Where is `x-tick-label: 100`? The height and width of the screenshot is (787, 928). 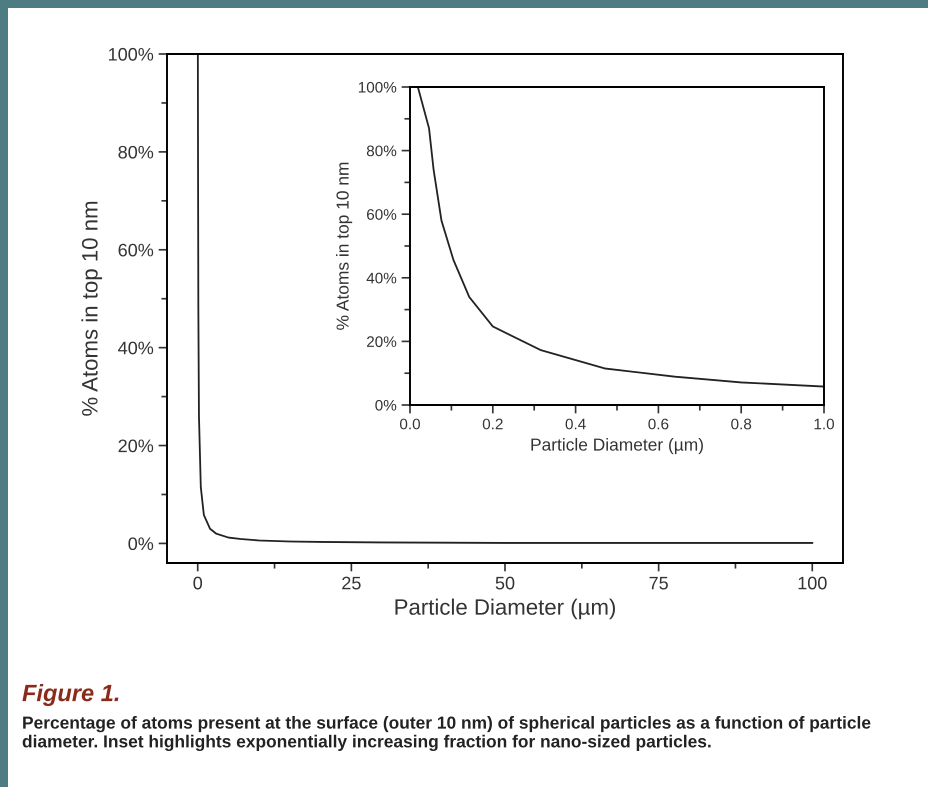
x-tick-label: 100 is located at coordinates (812, 583).